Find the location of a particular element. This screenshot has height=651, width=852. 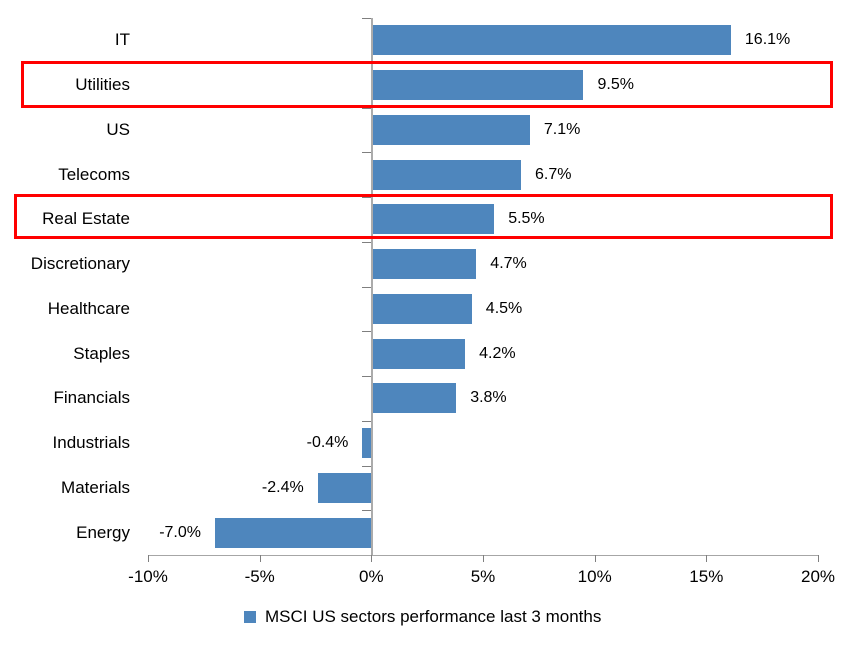

category-label: Healthcare is located at coordinates (88, 308).